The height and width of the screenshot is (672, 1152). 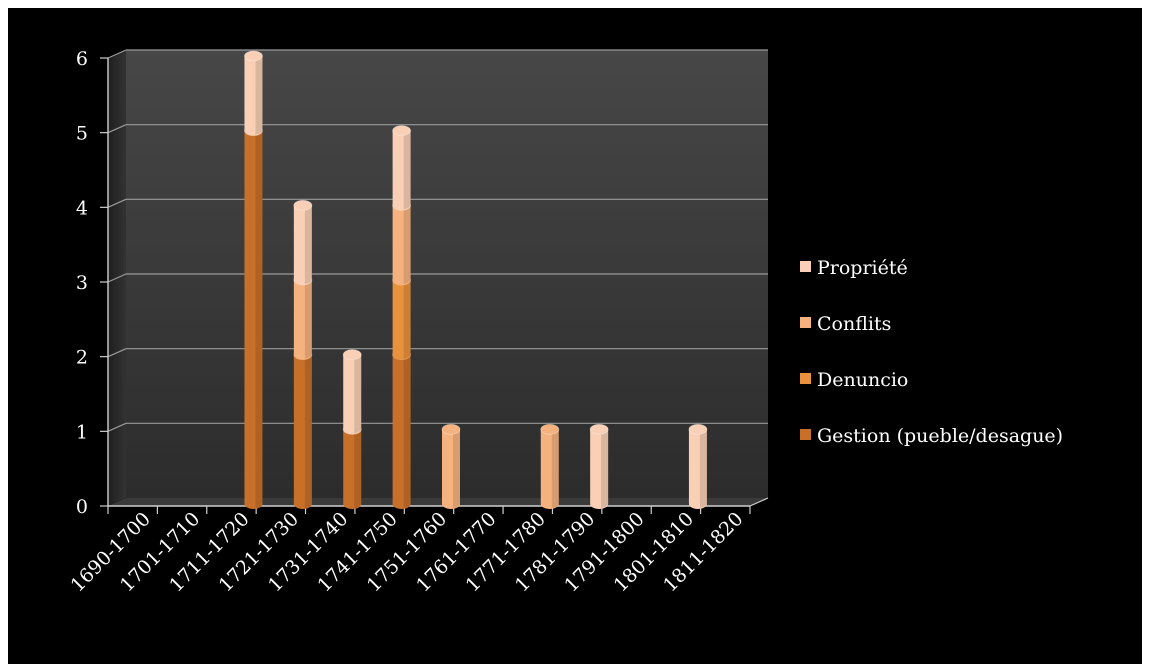 I want to click on legend-item: Propriété, so click(x=854, y=268).